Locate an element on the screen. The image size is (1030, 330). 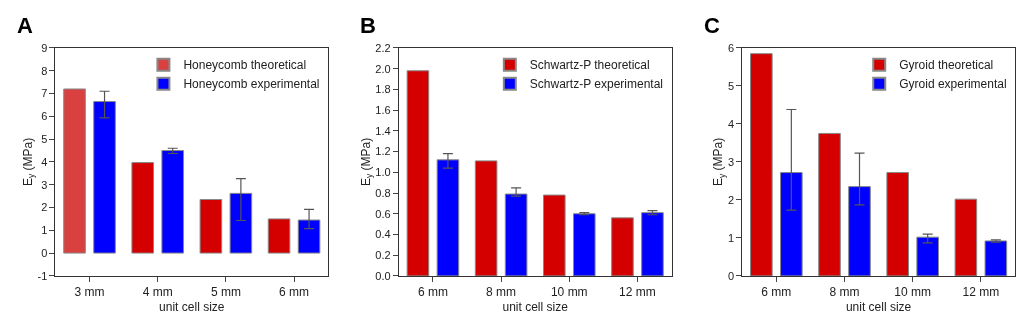
legend-label: Schwartz-P theoretical is located at coordinates (589, 65).